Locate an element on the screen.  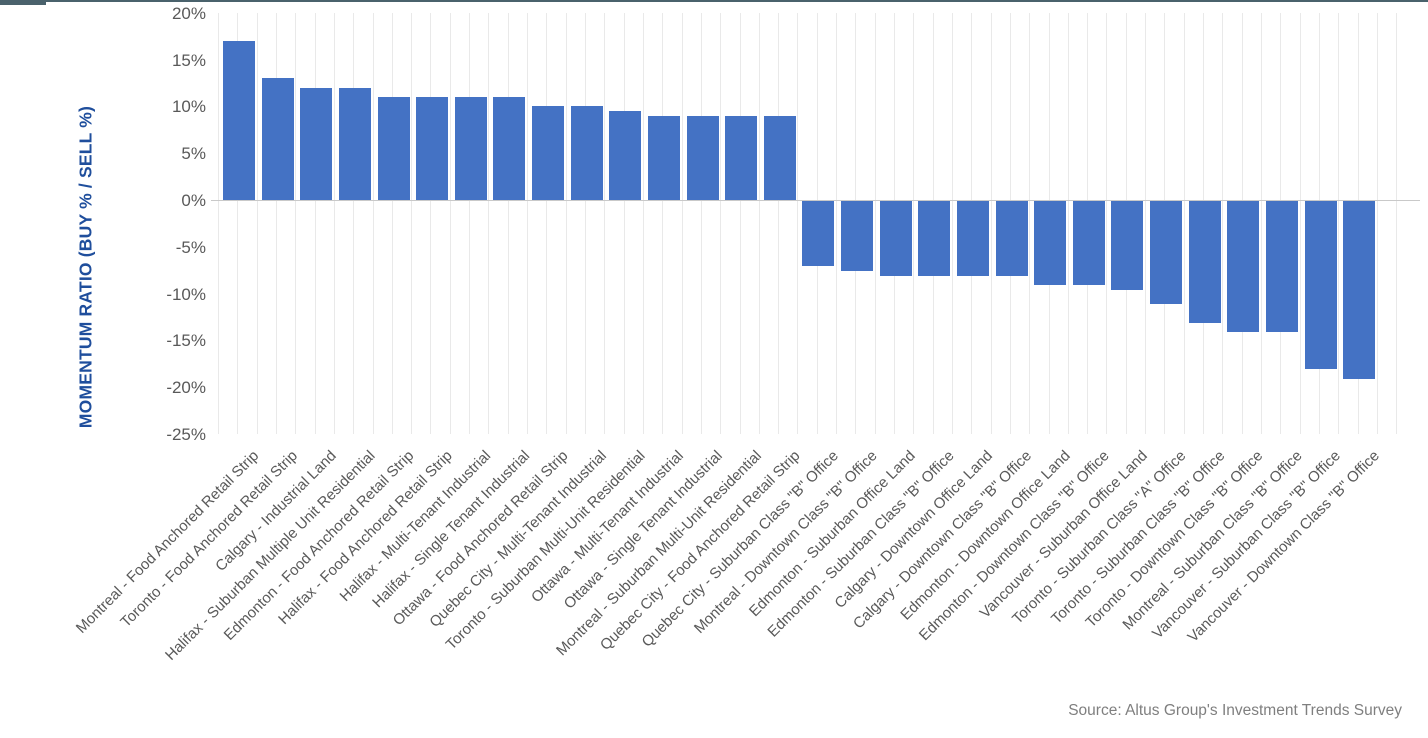
top-left-accent-bar is located at coordinates (23, 2).